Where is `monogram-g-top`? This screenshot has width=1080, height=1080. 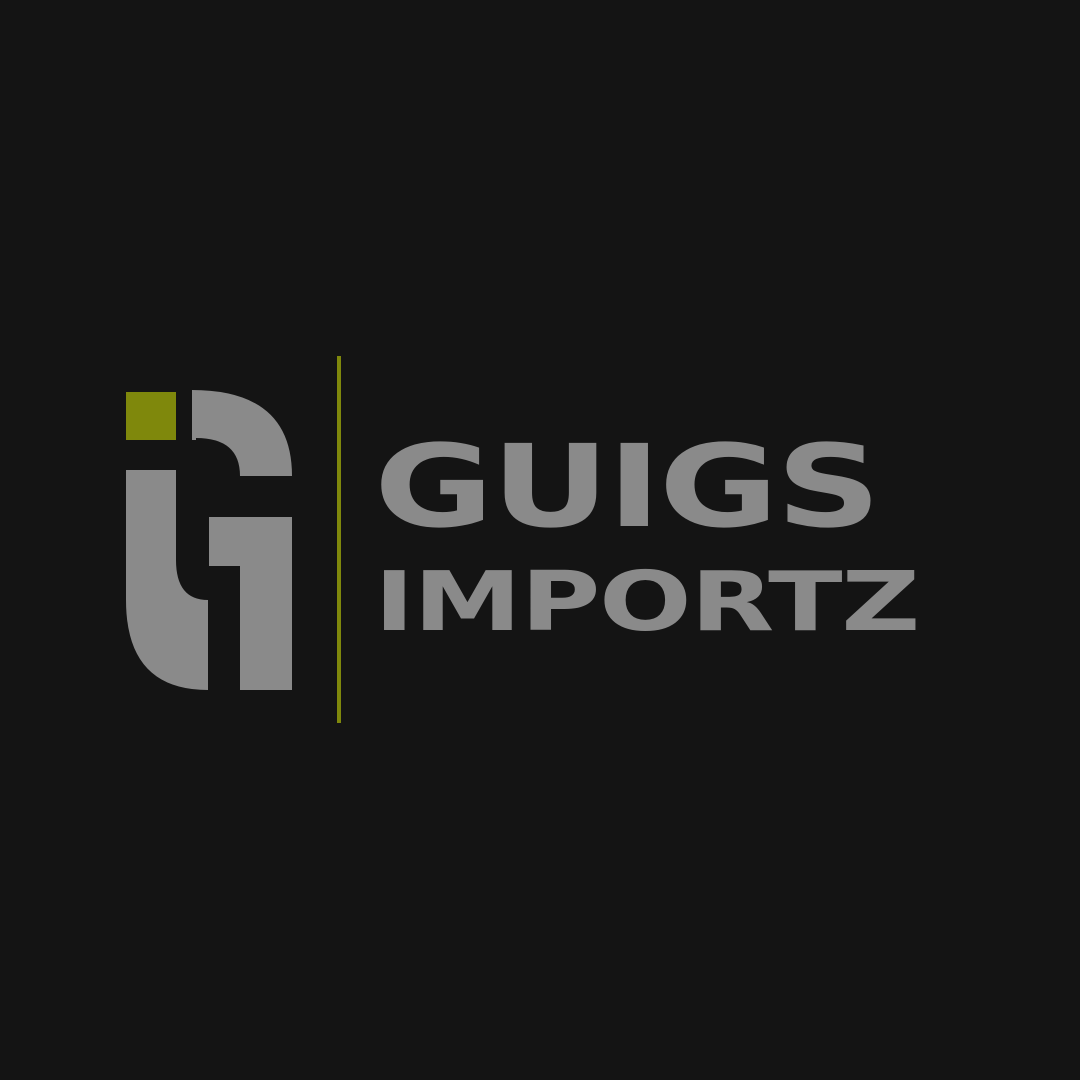
monogram-g-top is located at coordinates (242, 433).